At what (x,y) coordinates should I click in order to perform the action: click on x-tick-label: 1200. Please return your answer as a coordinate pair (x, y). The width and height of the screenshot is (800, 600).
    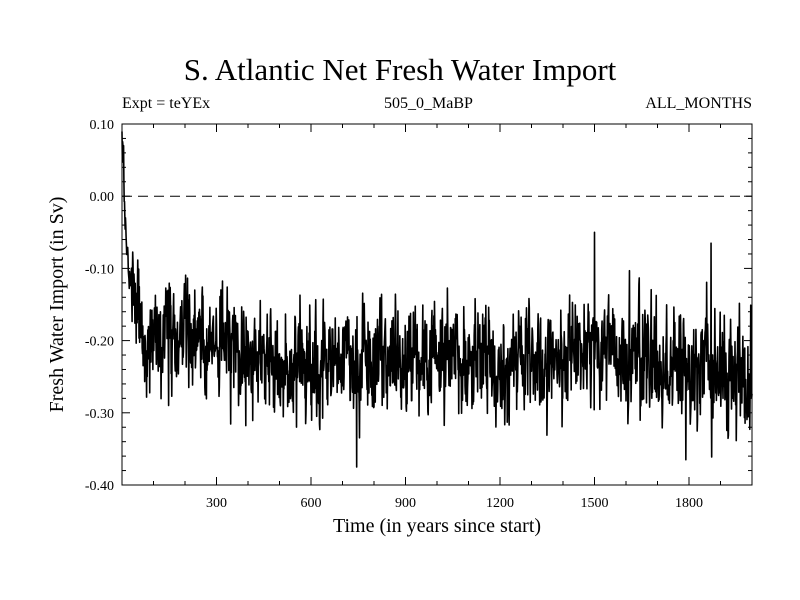
    Looking at the image, I should click on (500, 503).